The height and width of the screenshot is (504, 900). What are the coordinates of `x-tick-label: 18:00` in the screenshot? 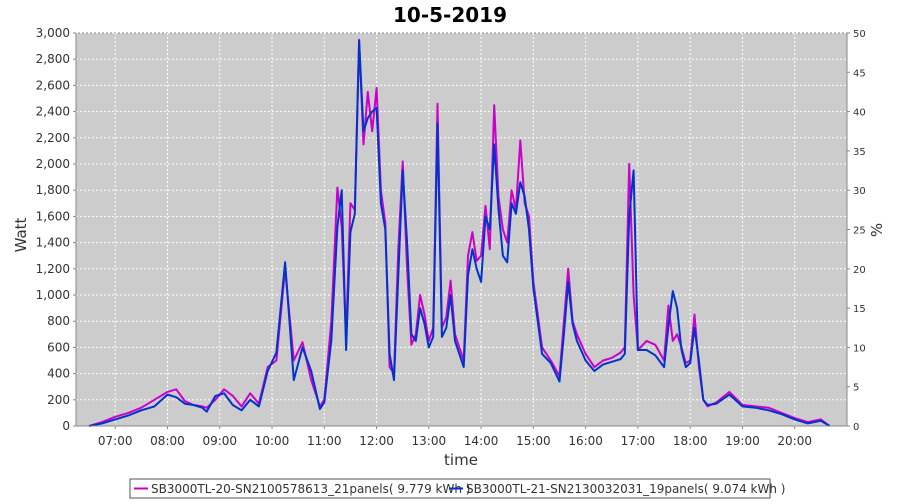 It's located at (690, 441).